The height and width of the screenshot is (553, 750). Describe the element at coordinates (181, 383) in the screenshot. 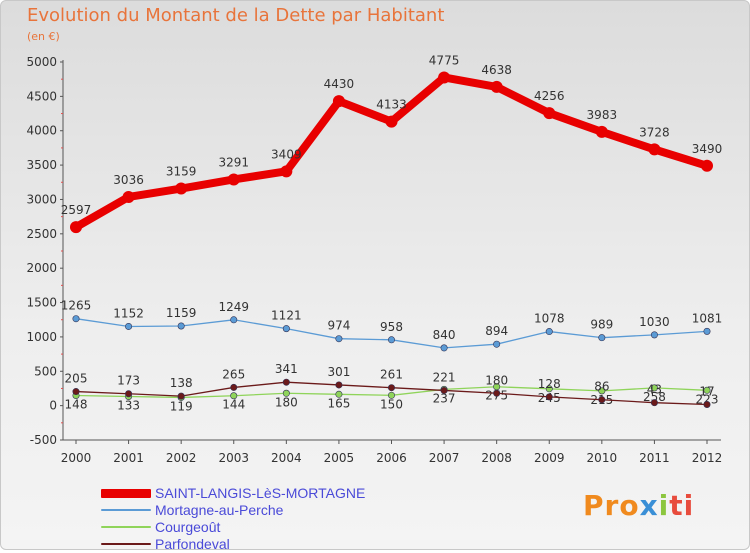

I see `data-label: 138` at that location.